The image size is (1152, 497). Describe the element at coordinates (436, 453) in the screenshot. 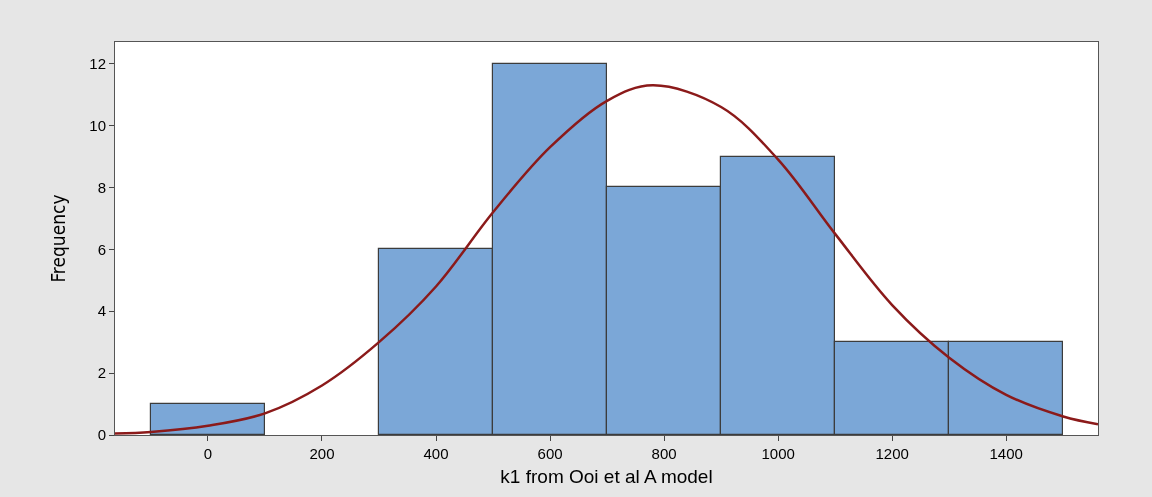

I see `x-tick-label: 400` at that location.